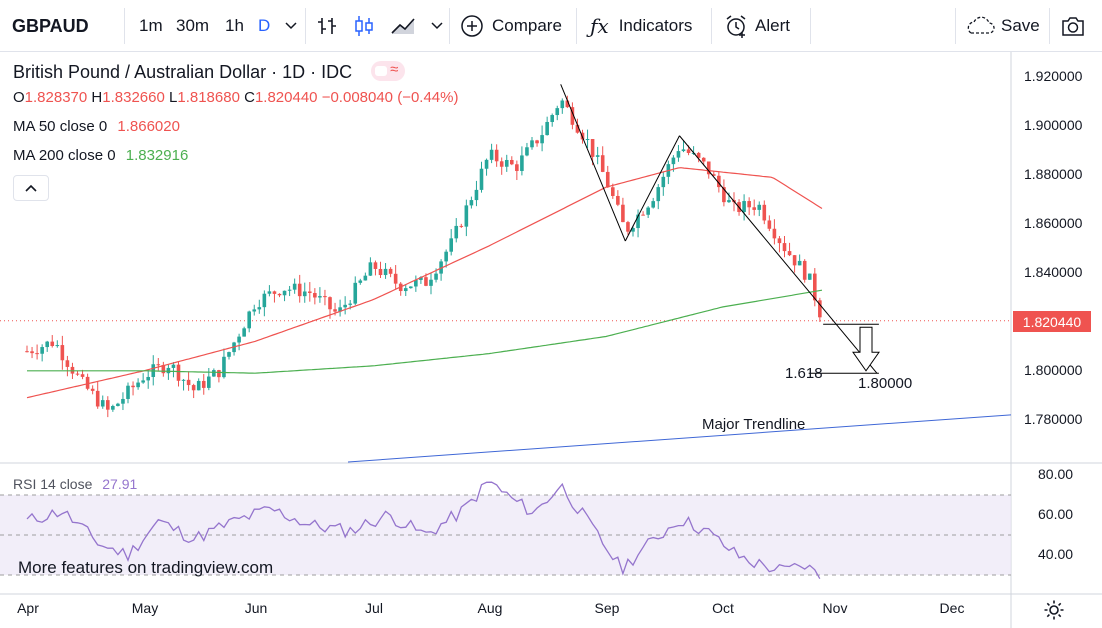 This screenshot has width=1102, height=628. I want to click on ohlc-close-value: 1.820440, so click(286, 97).